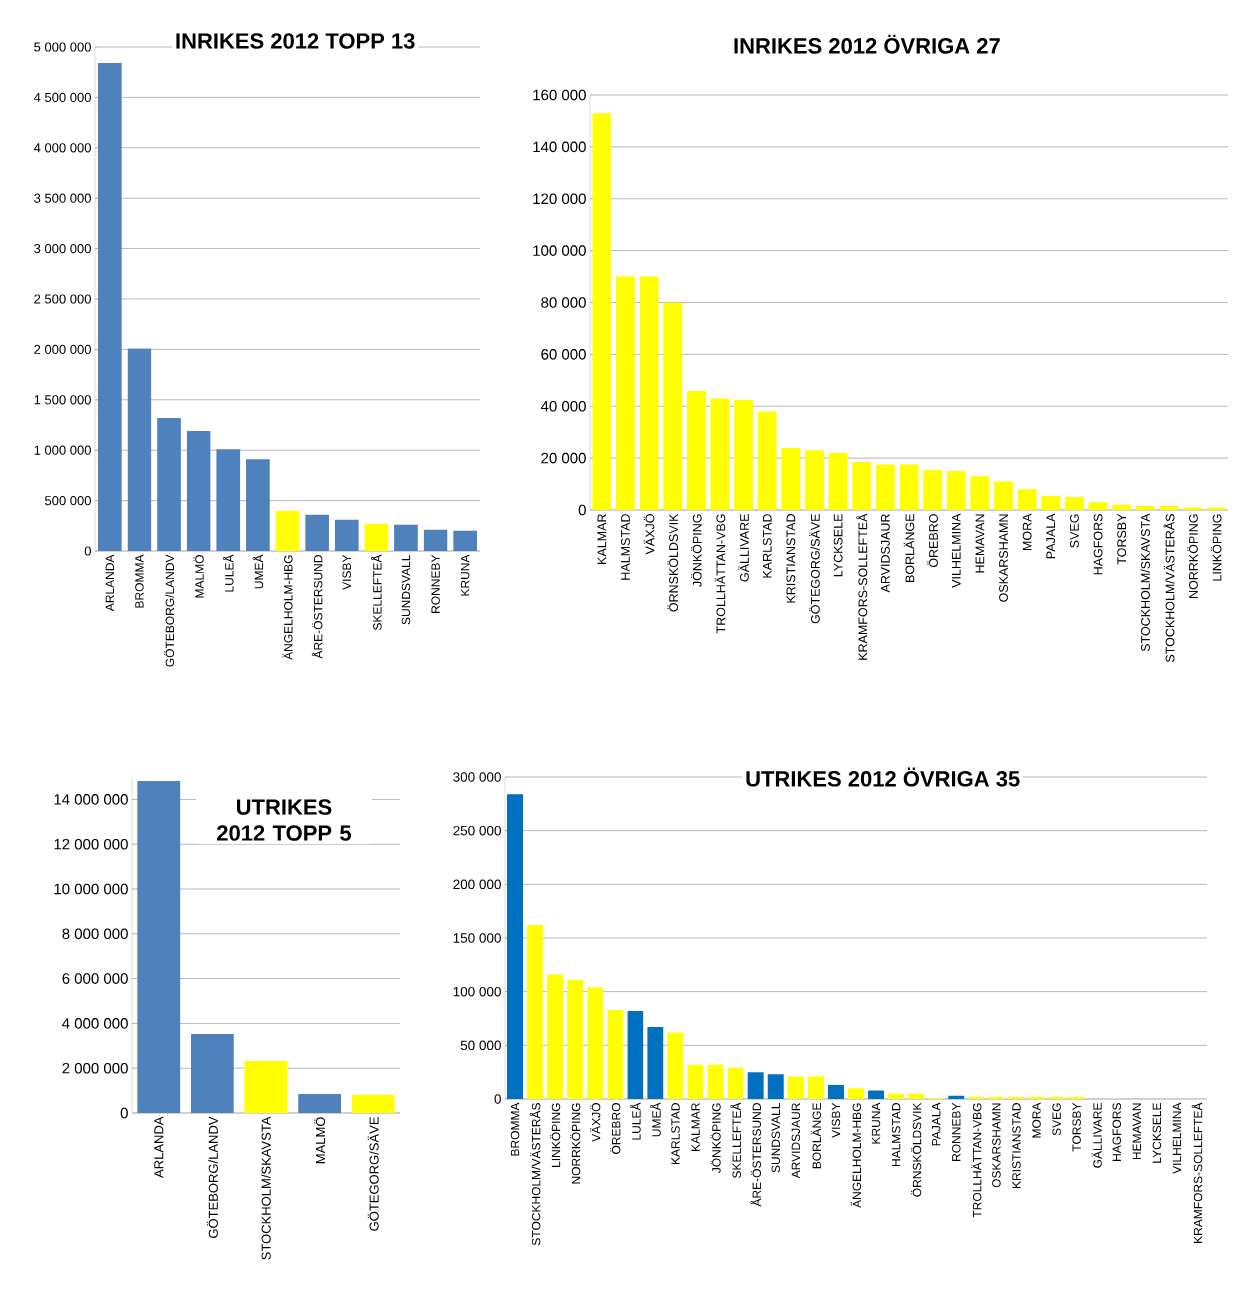 The width and height of the screenshot is (1243, 1289). What do you see at coordinates (212, 1177) in the screenshot?
I see `x-tick-label: GÖTEBORG/LANDV` at bounding box center [212, 1177].